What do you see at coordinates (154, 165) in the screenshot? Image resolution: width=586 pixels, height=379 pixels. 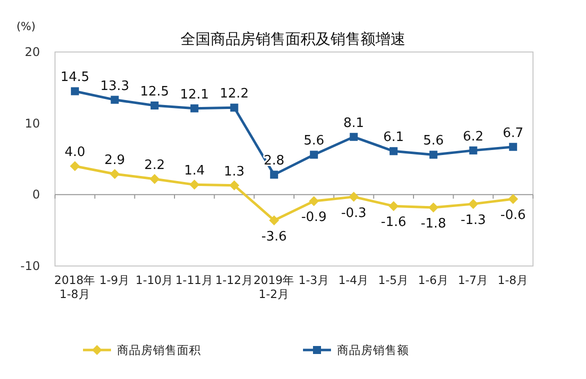 I see `data-label: 2.2` at bounding box center [154, 165].